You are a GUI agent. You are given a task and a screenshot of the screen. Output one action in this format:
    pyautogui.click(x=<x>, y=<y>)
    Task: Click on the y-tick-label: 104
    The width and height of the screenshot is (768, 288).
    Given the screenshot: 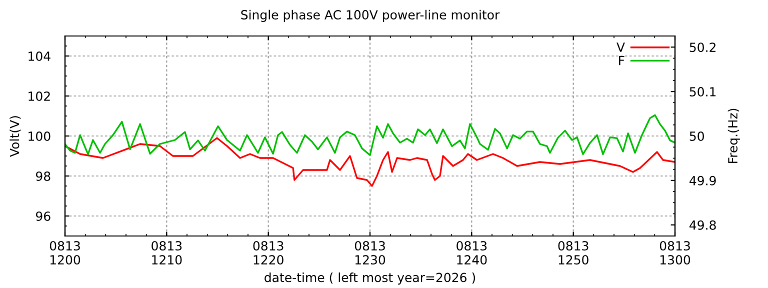 What is the action you would take?
    pyautogui.click(x=39, y=56)
    